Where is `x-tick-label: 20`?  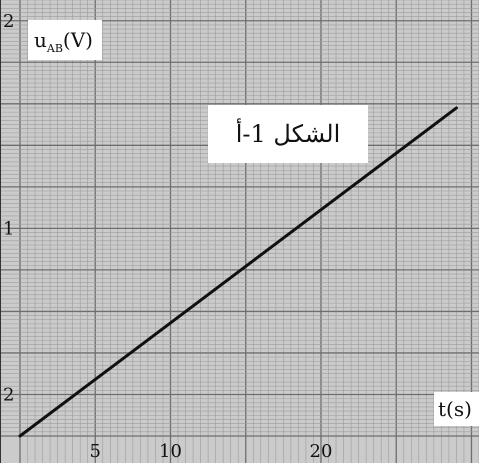 x-tick-label: 20 is located at coordinates (321, 451).